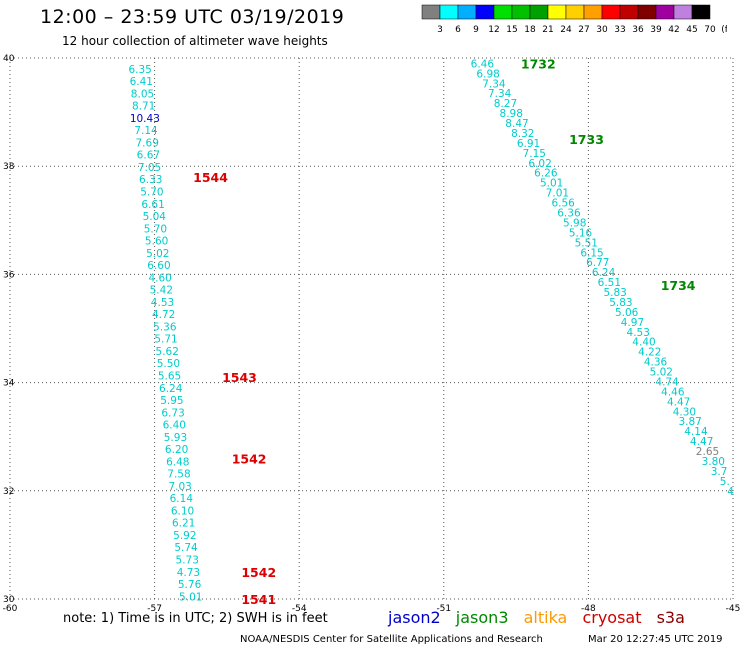  I want to click on swh-value: 4.14, so click(696, 432).